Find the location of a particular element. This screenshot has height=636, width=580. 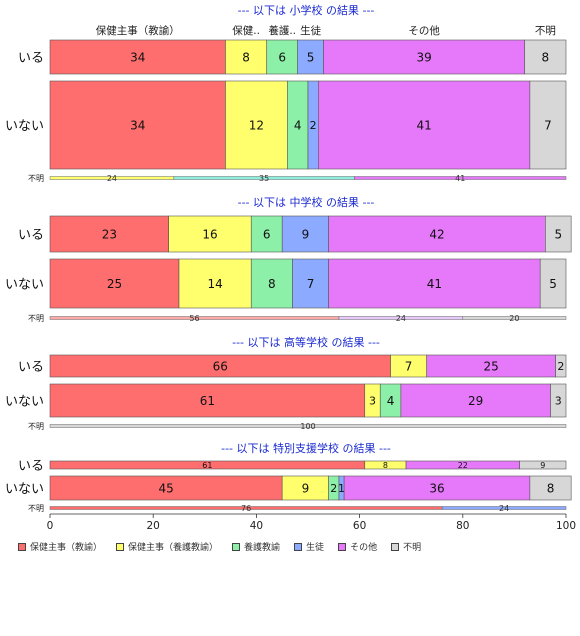

column-header-3: 生徒 is located at coordinates (310, 30).